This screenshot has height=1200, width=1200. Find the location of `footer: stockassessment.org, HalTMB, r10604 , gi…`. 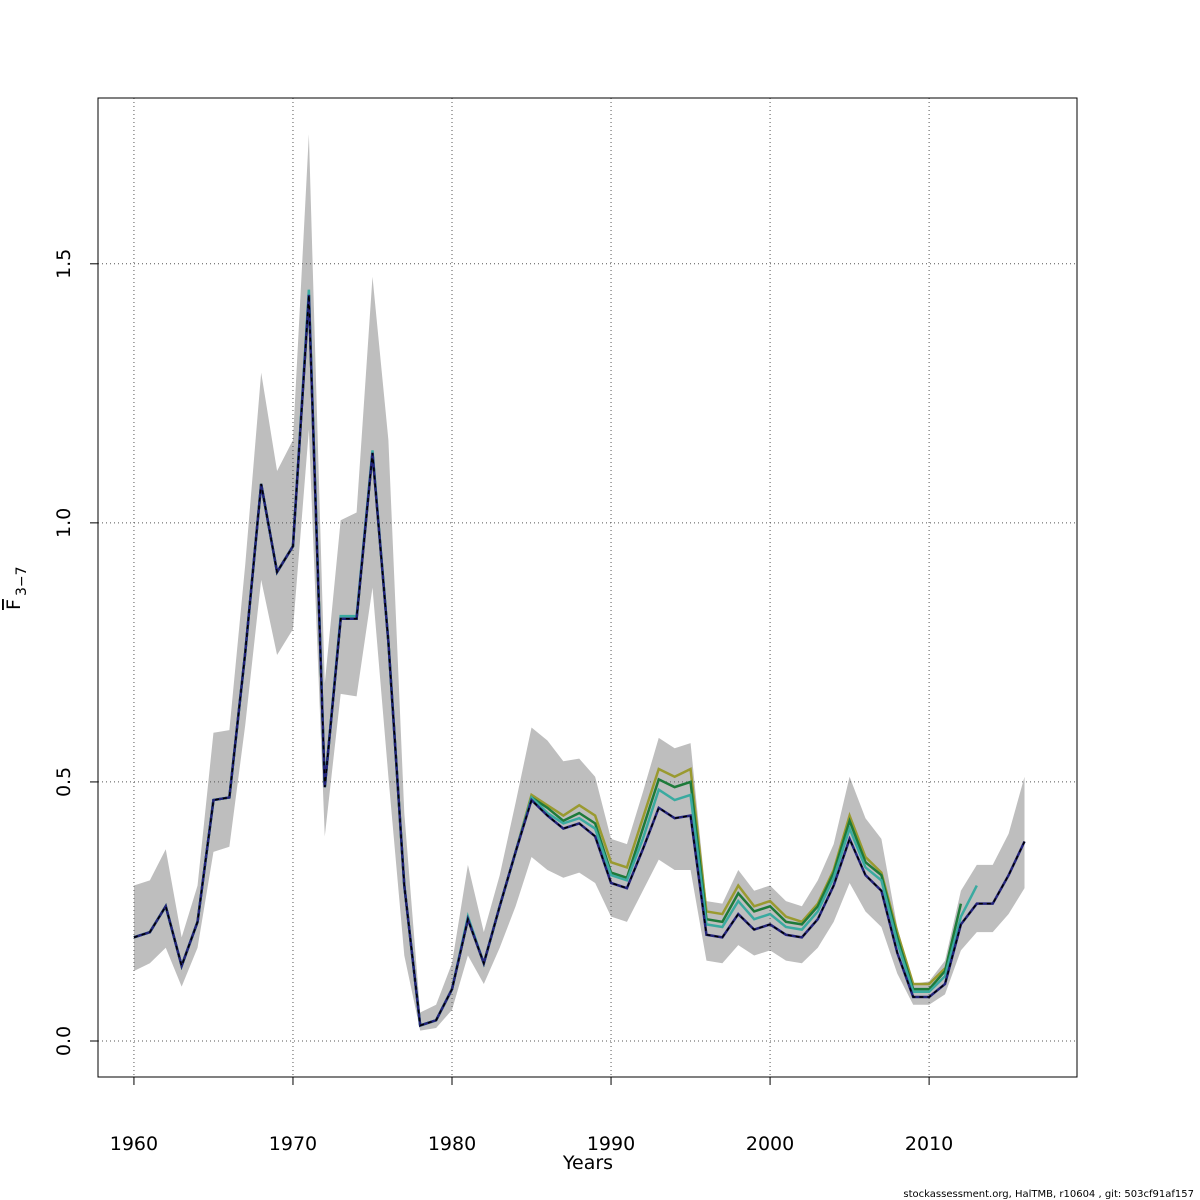

footer: stockassessment.org, HalTMB, r10604 , gi… is located at coordinates (1048, 1194).